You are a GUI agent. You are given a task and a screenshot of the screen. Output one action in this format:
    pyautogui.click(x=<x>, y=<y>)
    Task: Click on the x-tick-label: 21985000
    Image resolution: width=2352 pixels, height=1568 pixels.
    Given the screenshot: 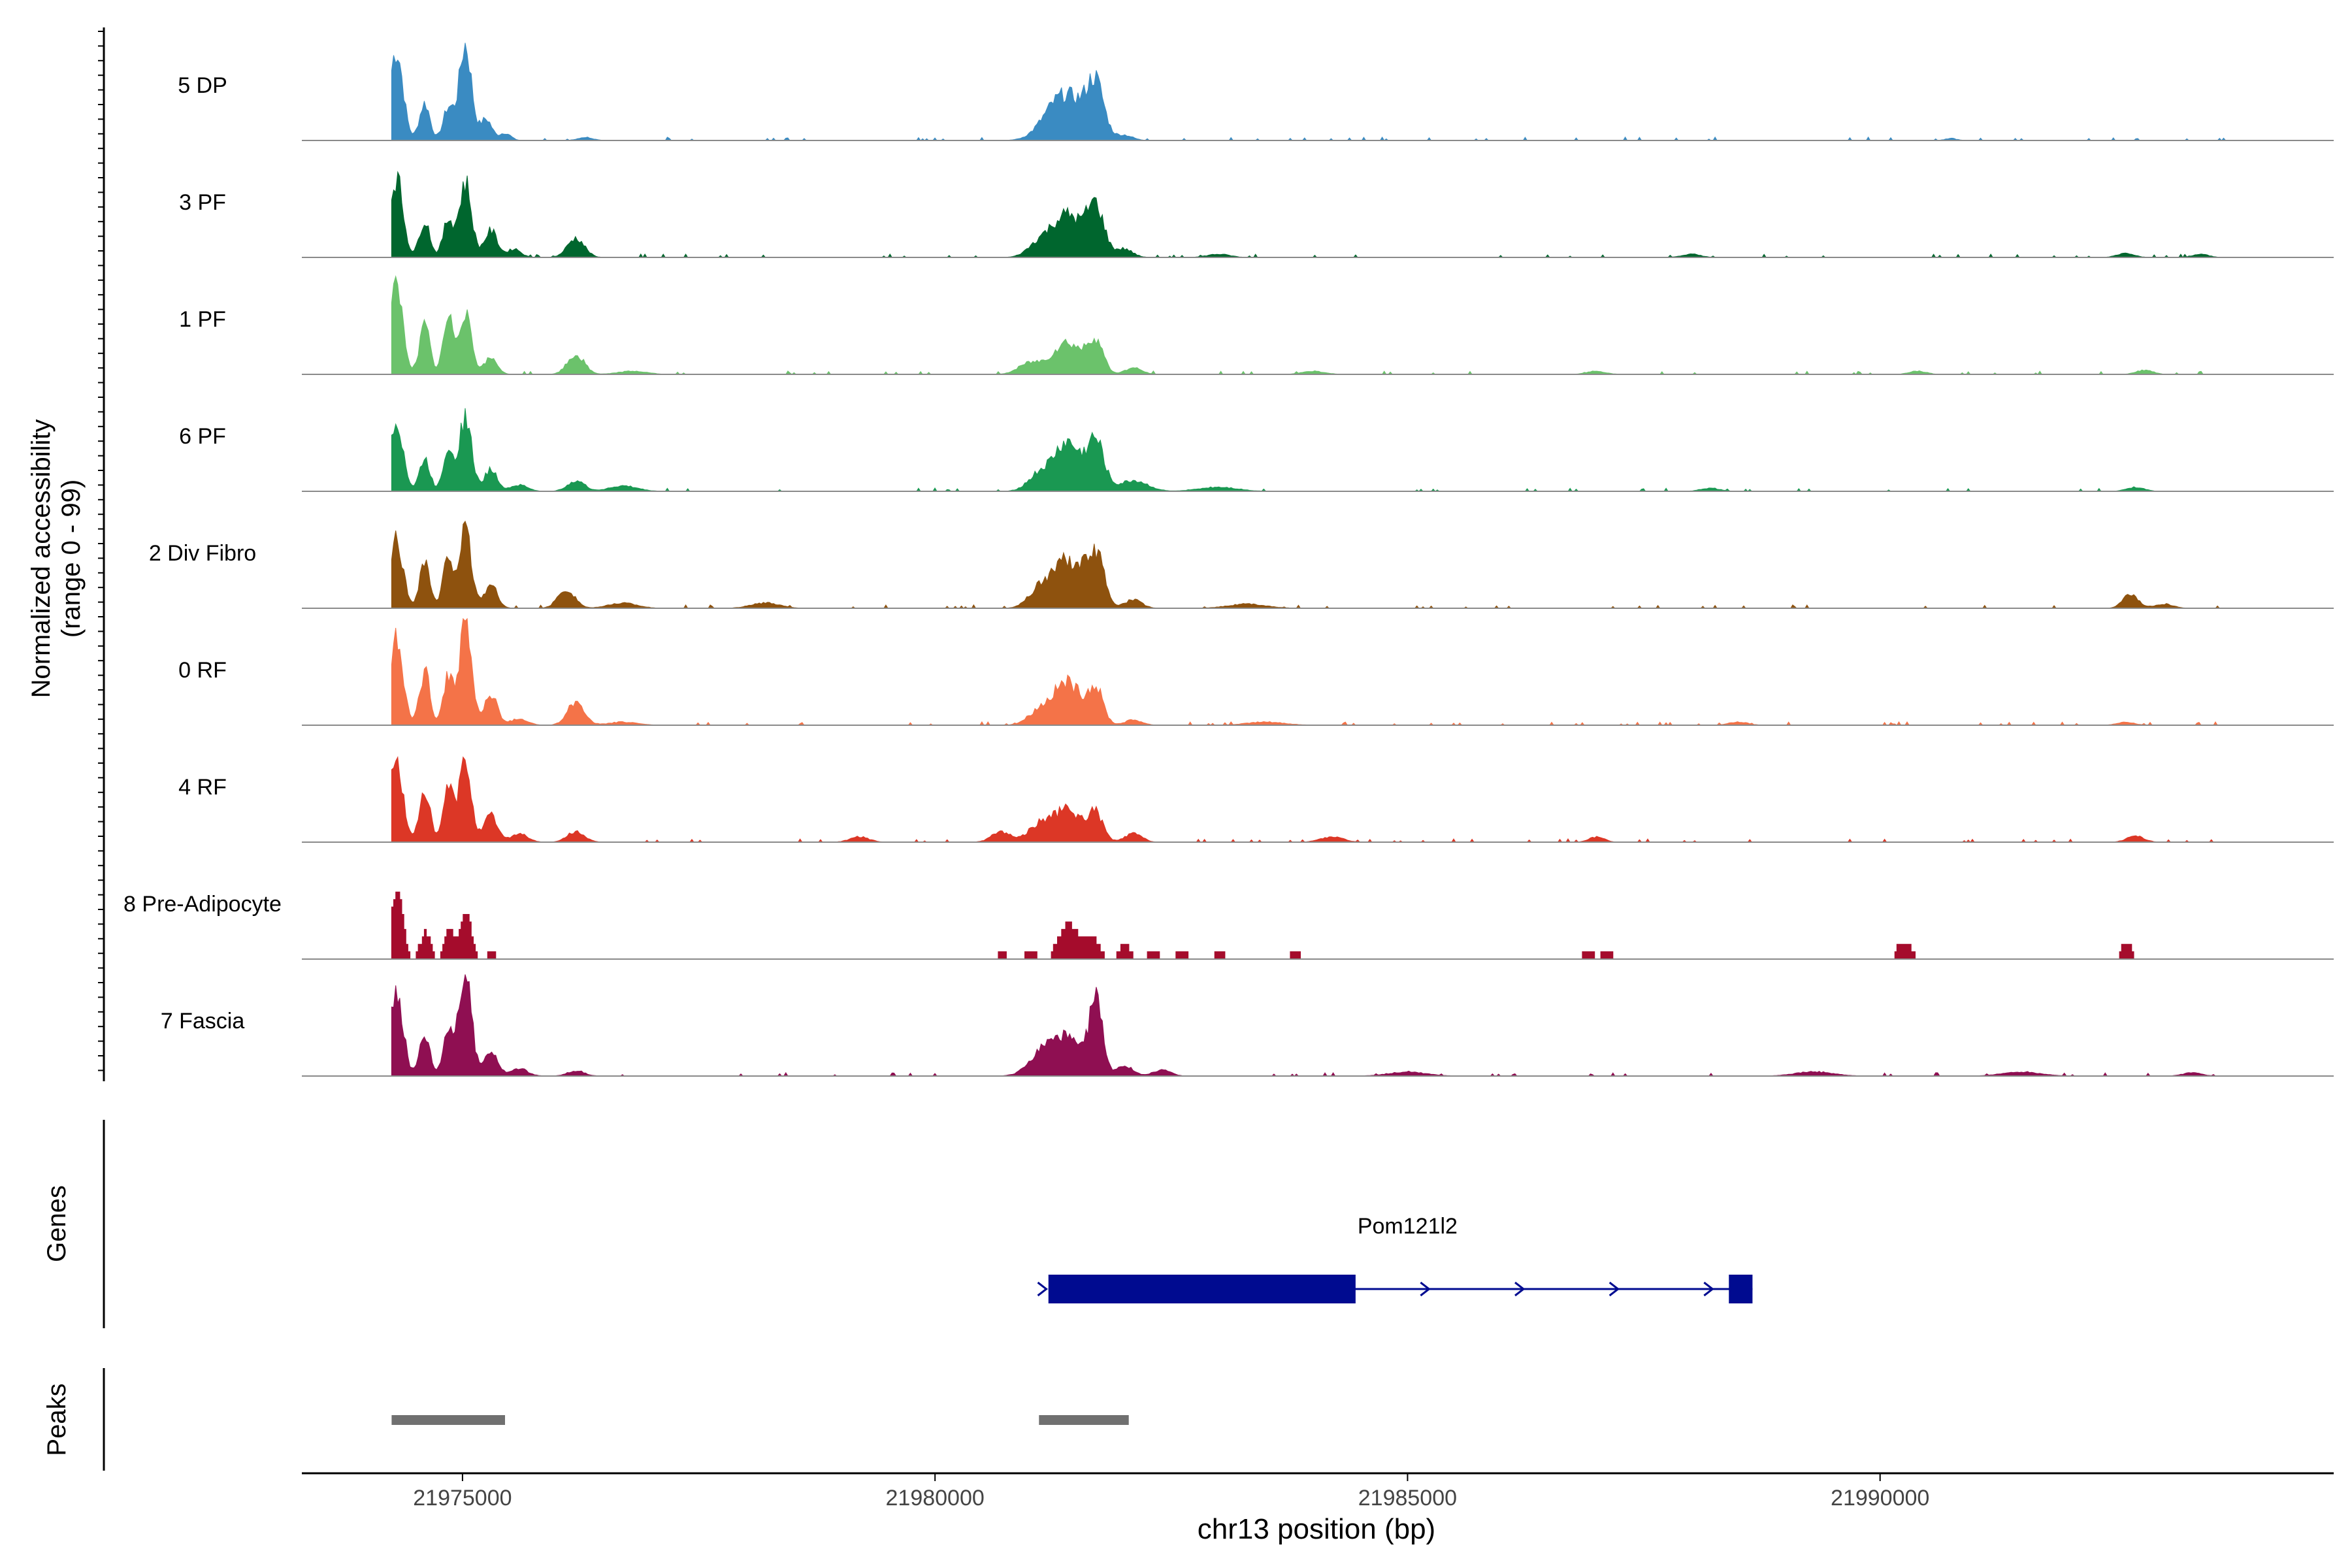 What is the action you would take?
    pyautogui.click(x=1407, y=1498)
    